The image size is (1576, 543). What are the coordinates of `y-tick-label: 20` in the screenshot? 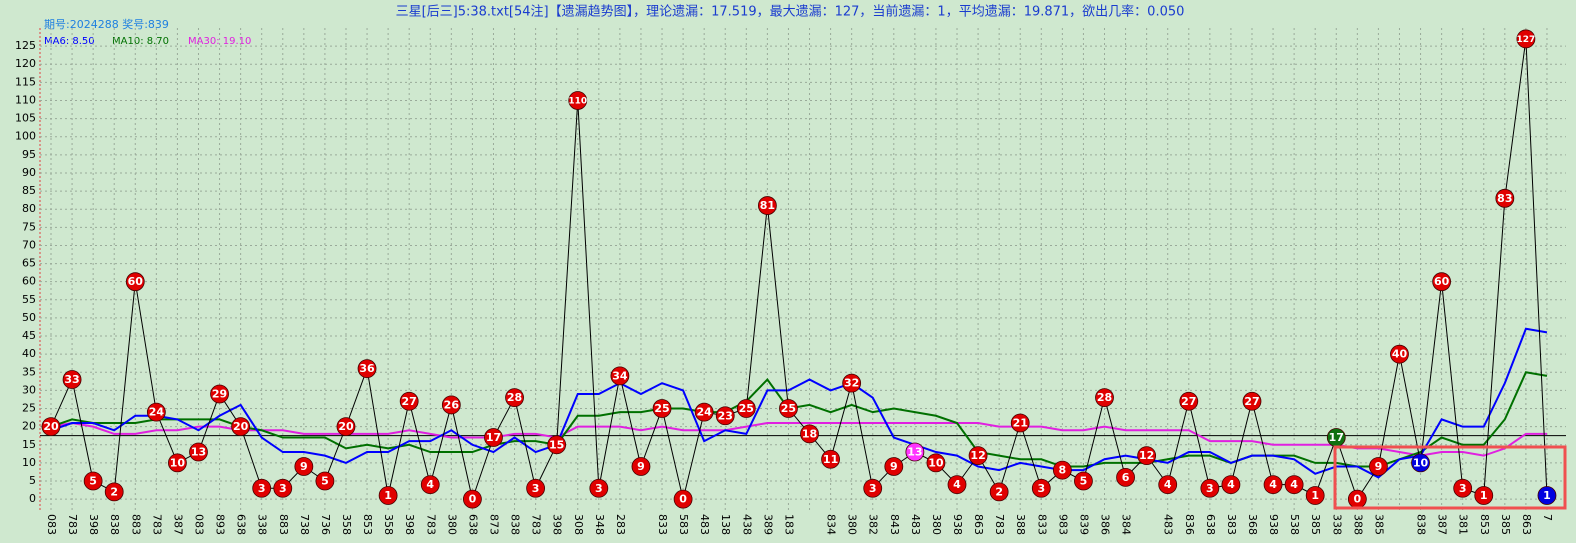 It's located at (29, 426).